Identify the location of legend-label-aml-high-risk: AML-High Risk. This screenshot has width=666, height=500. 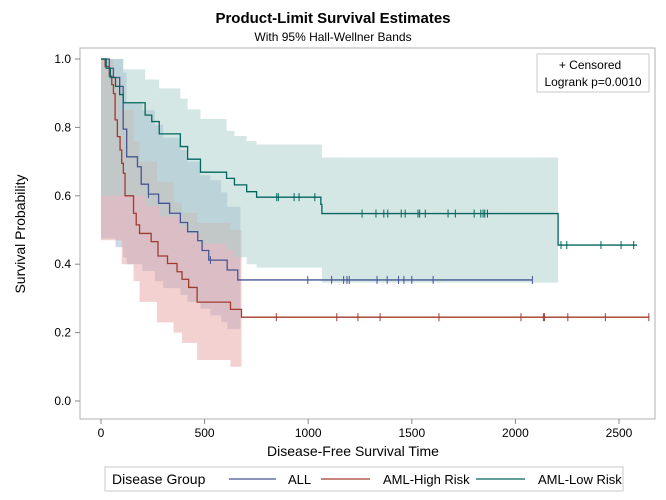
(426, 479).